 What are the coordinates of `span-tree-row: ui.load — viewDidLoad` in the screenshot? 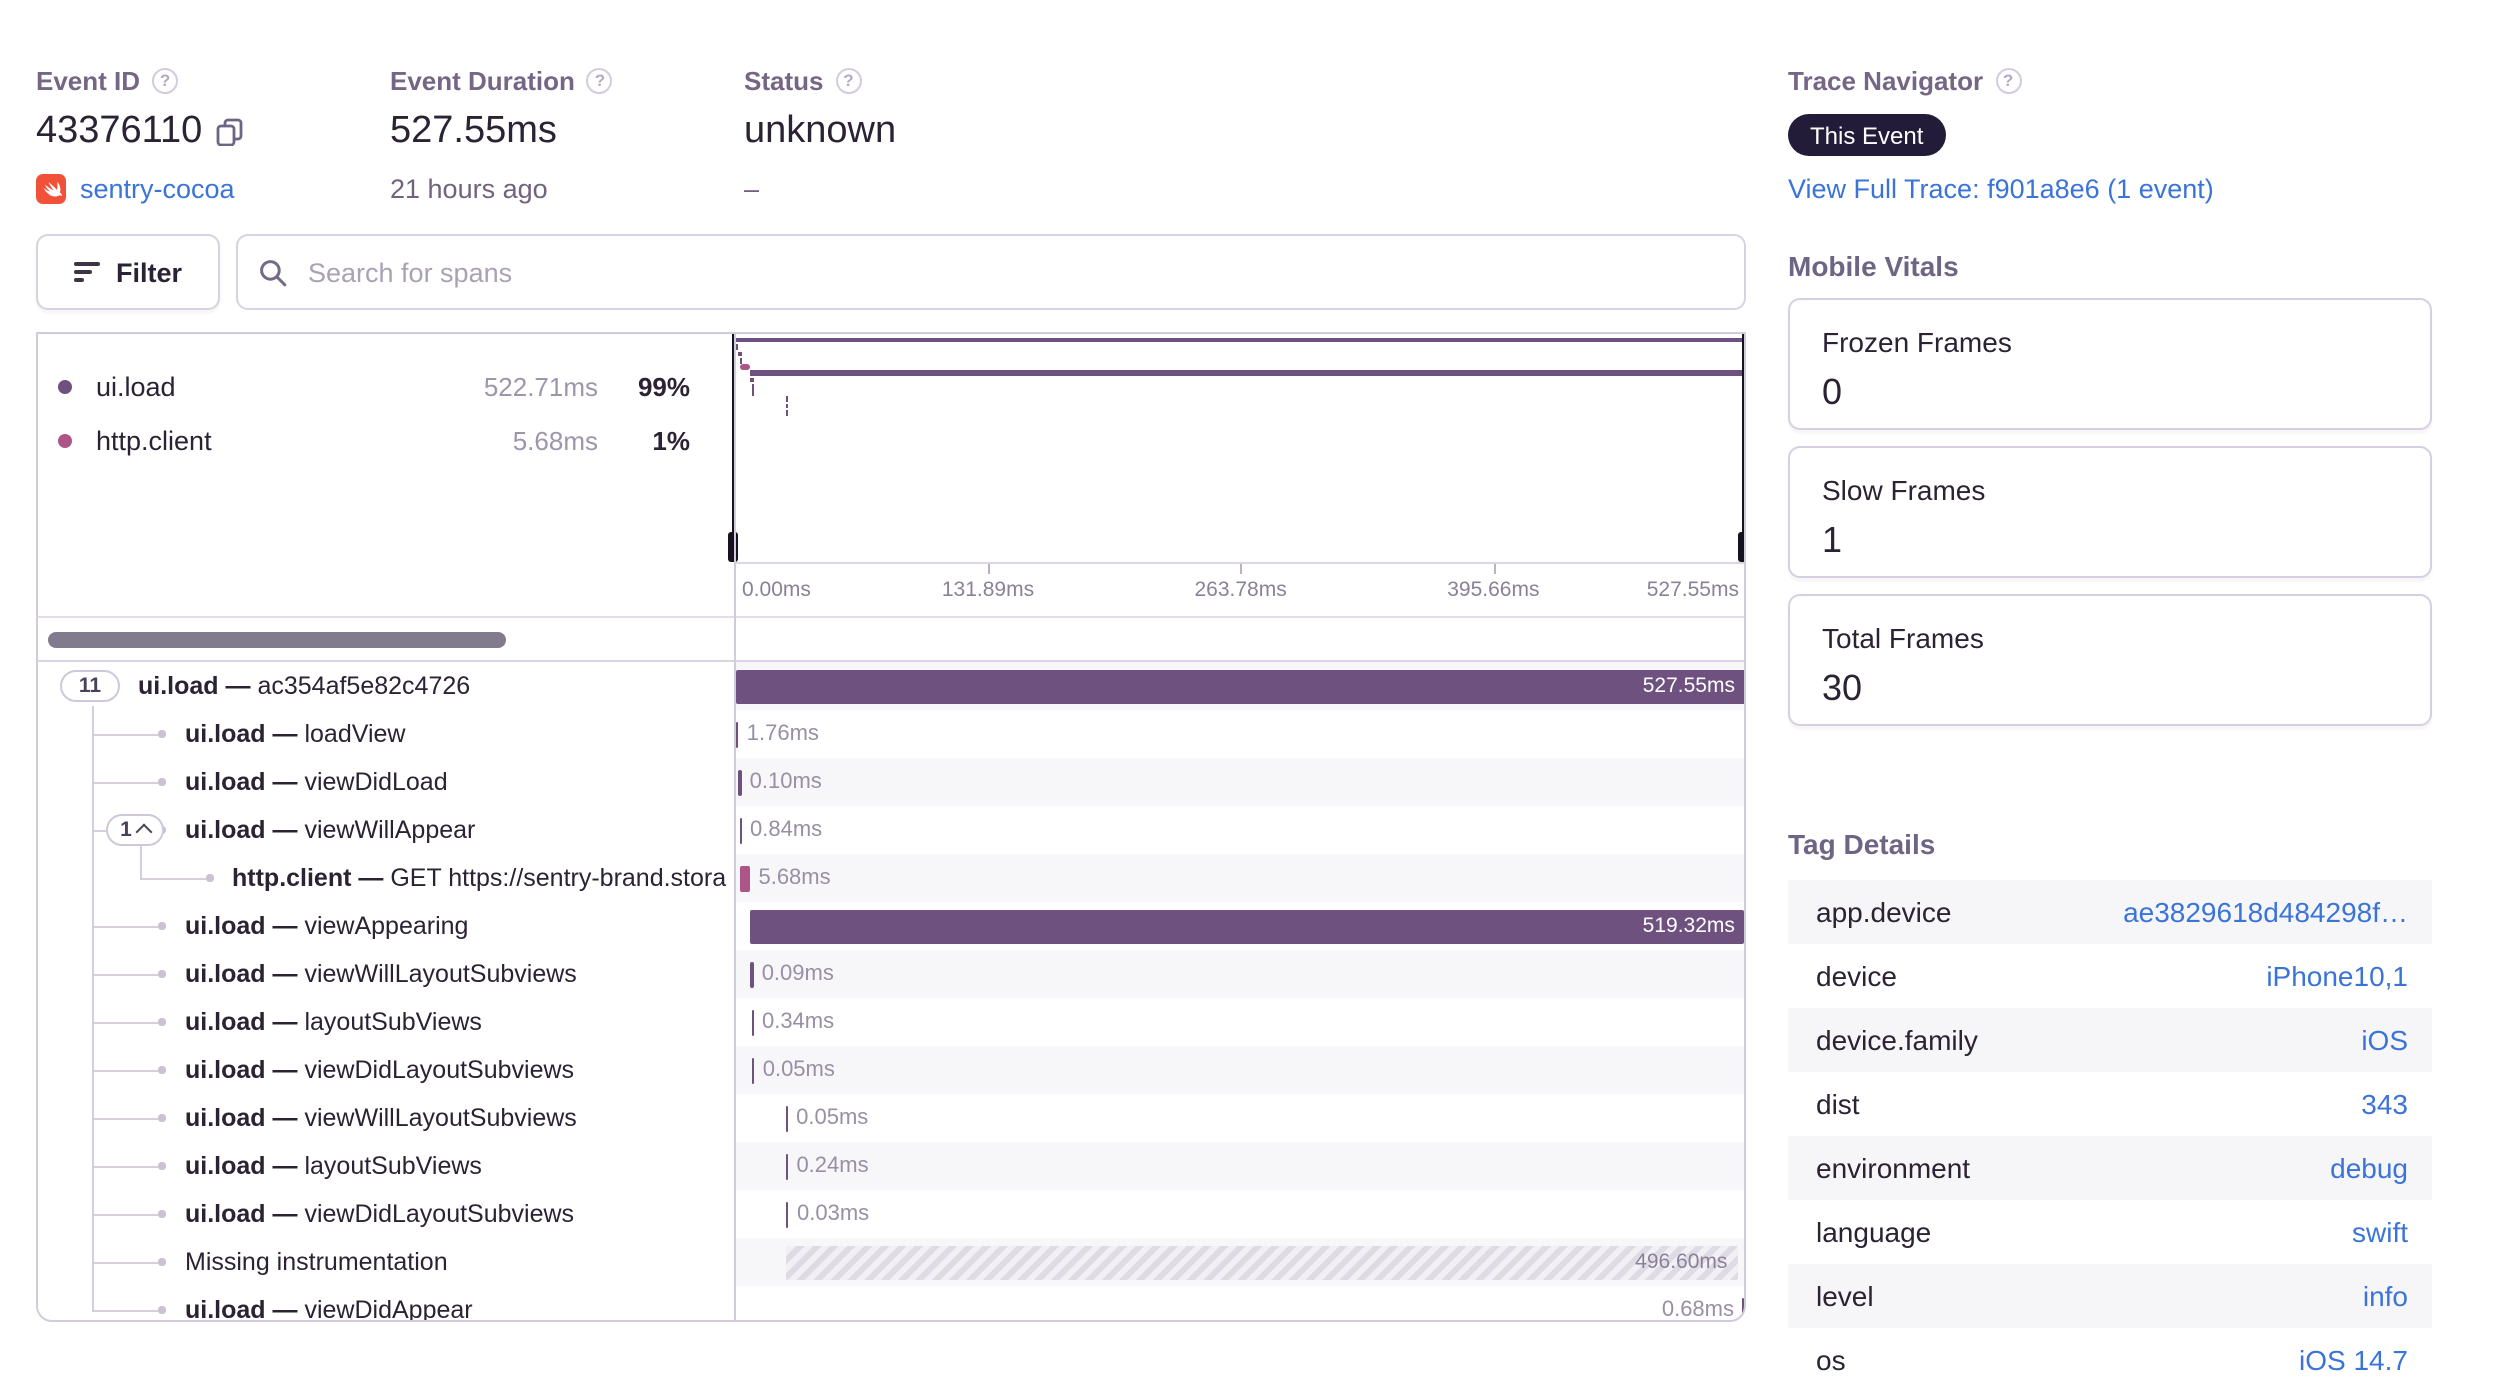 It's located at (385, 782).